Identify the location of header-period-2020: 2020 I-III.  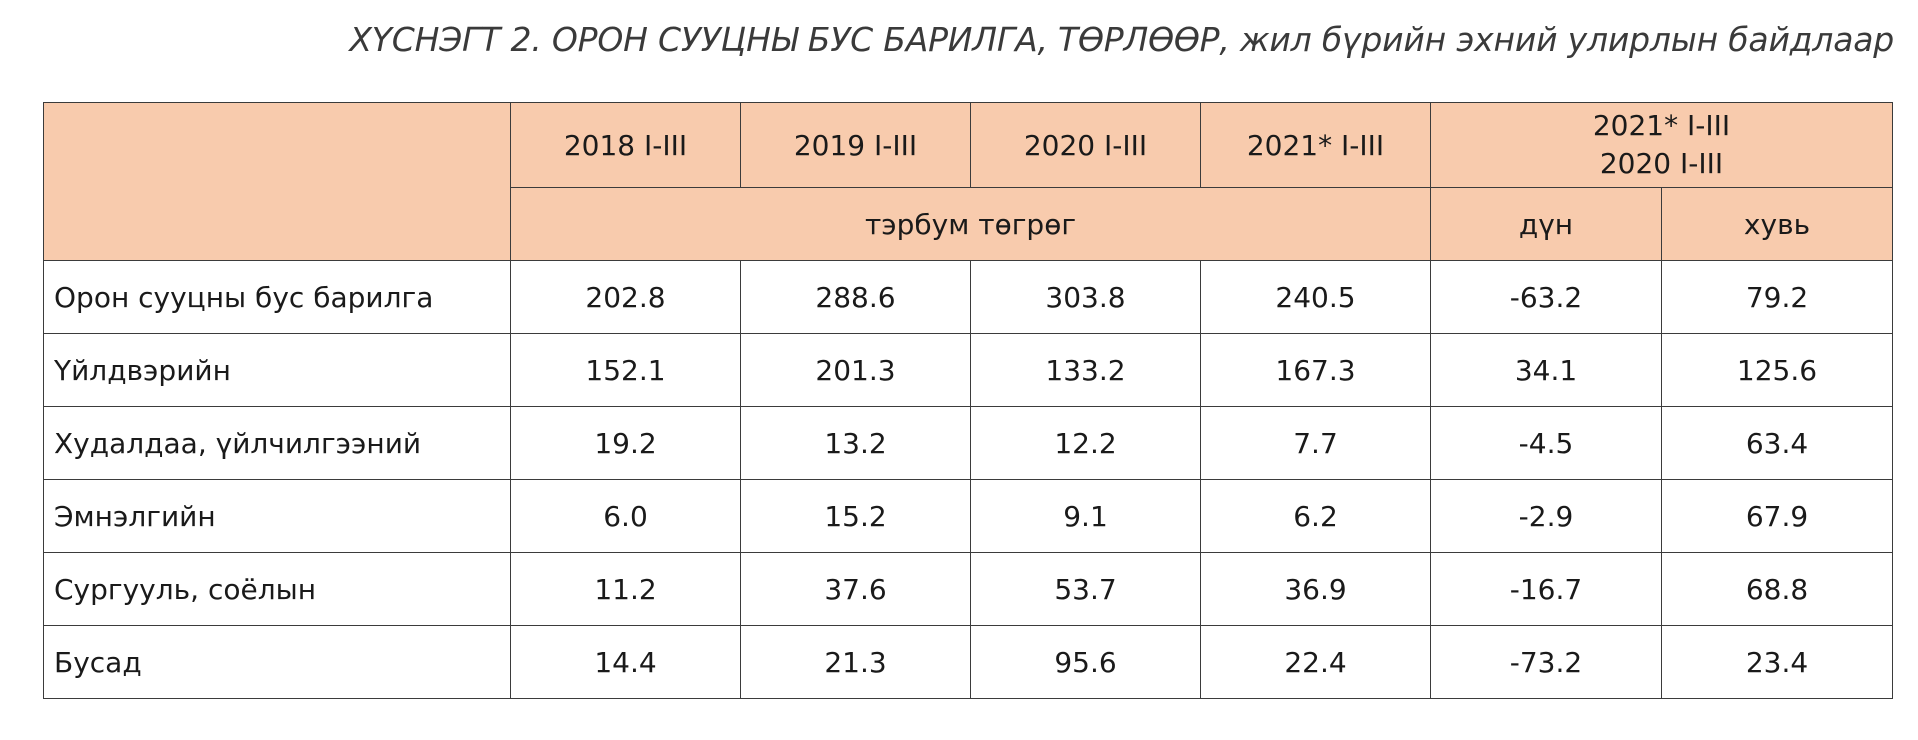
(1085, 145).